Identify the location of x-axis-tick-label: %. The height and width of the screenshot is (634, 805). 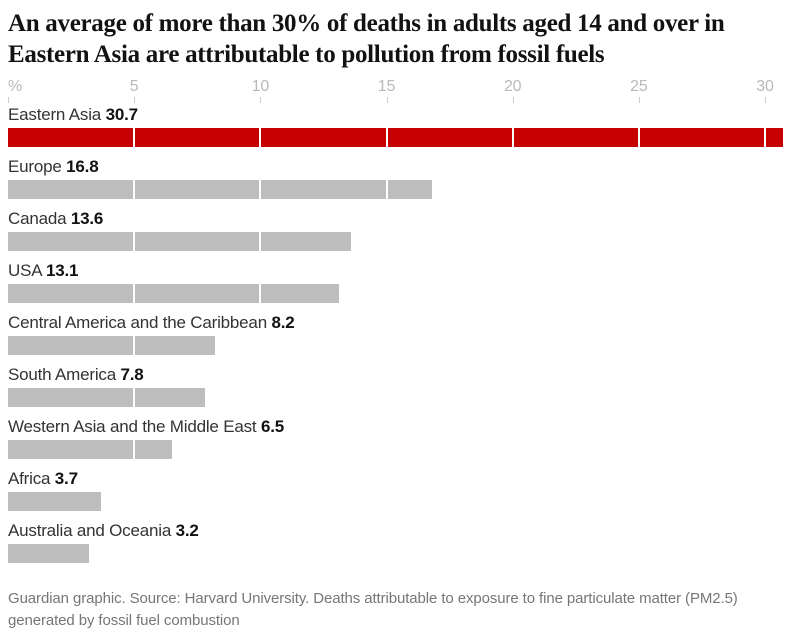
(15, 86).